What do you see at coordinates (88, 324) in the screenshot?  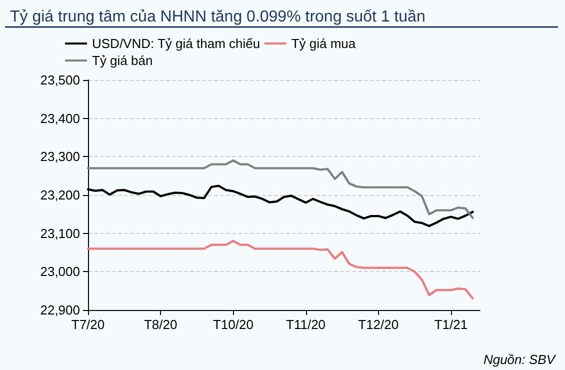 I see `x-tick-label: T7/20` at bounding box center [88, 324].